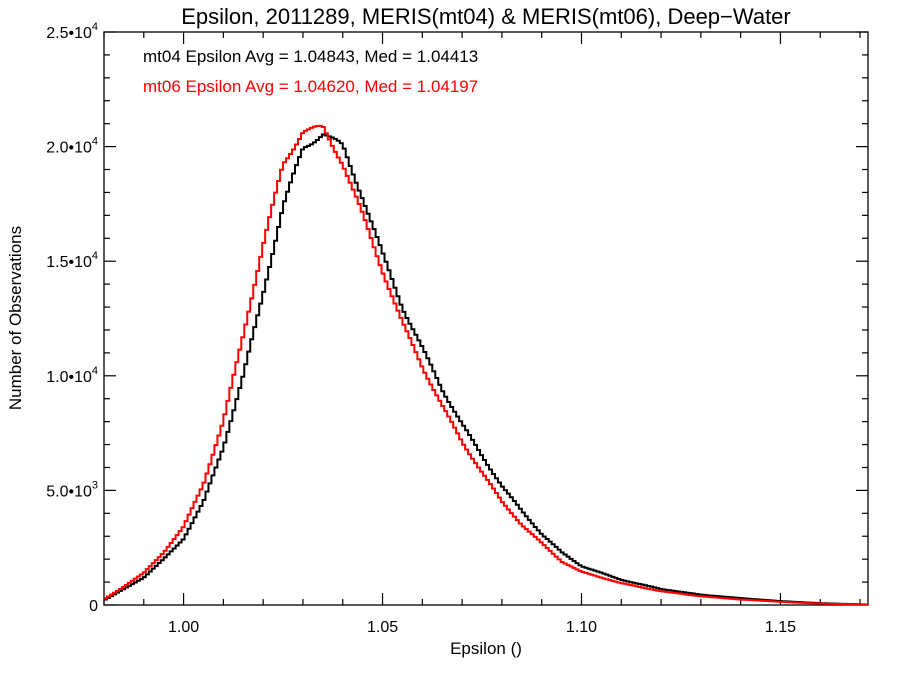  Describe the element at coordinates (581, 627) in the screenshot. I see `x-tick-label: 1.10` at that location.